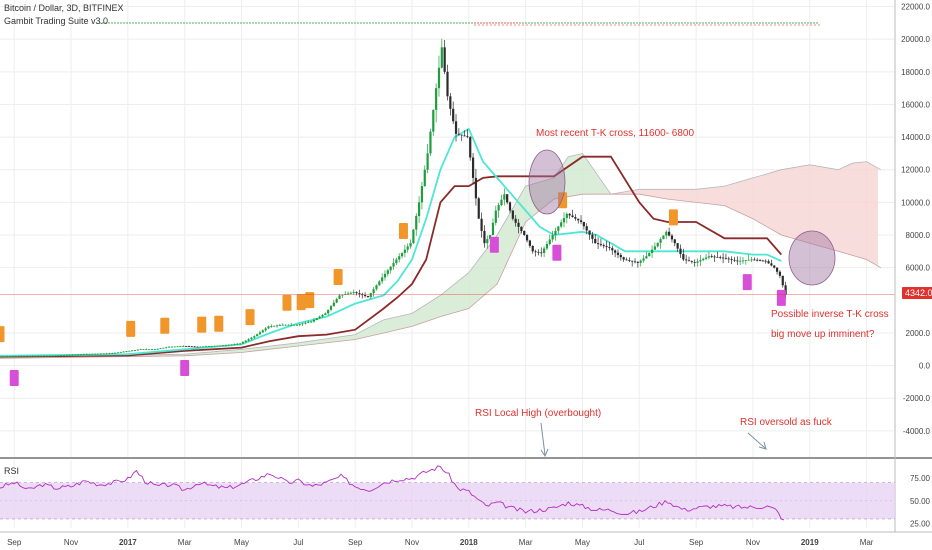  What do you see at coordinates (918, 268) in the screenshot?
I see `y-tick-label: 6000.0` at bounding box center [918, 268].